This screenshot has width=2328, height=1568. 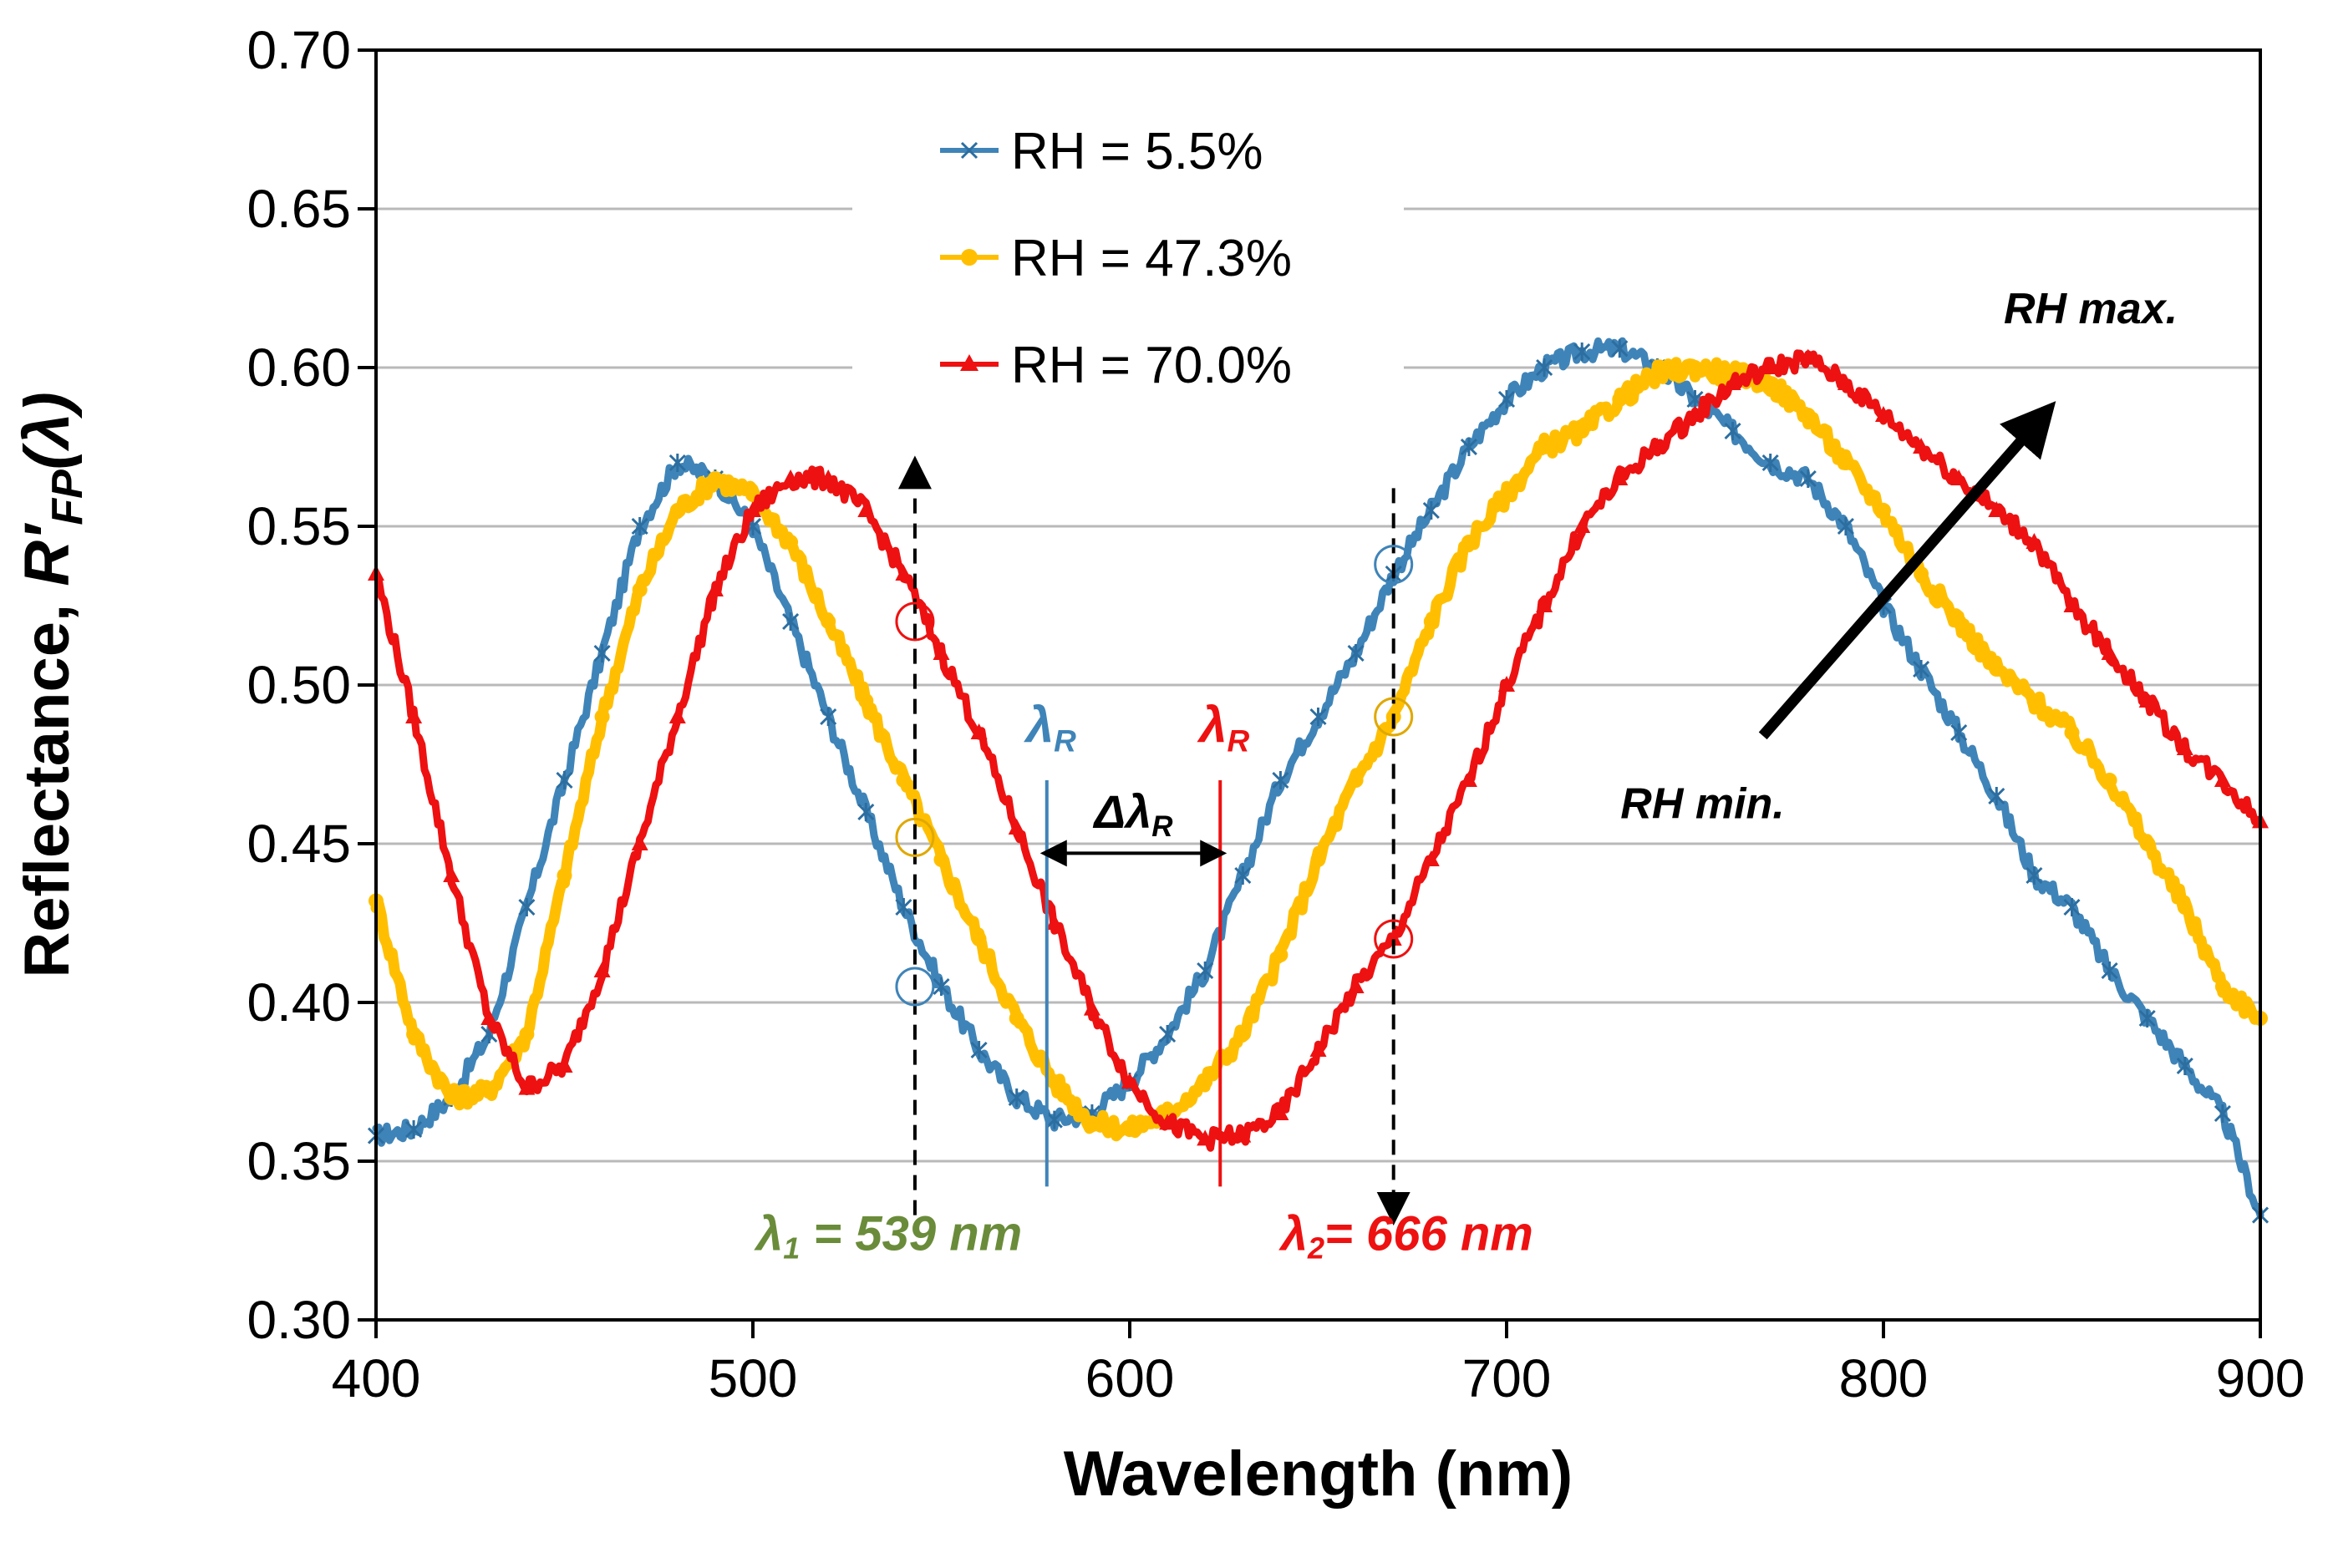 I want to click on lambda1-label-symbol: λ, so click(x=768, y=1234).